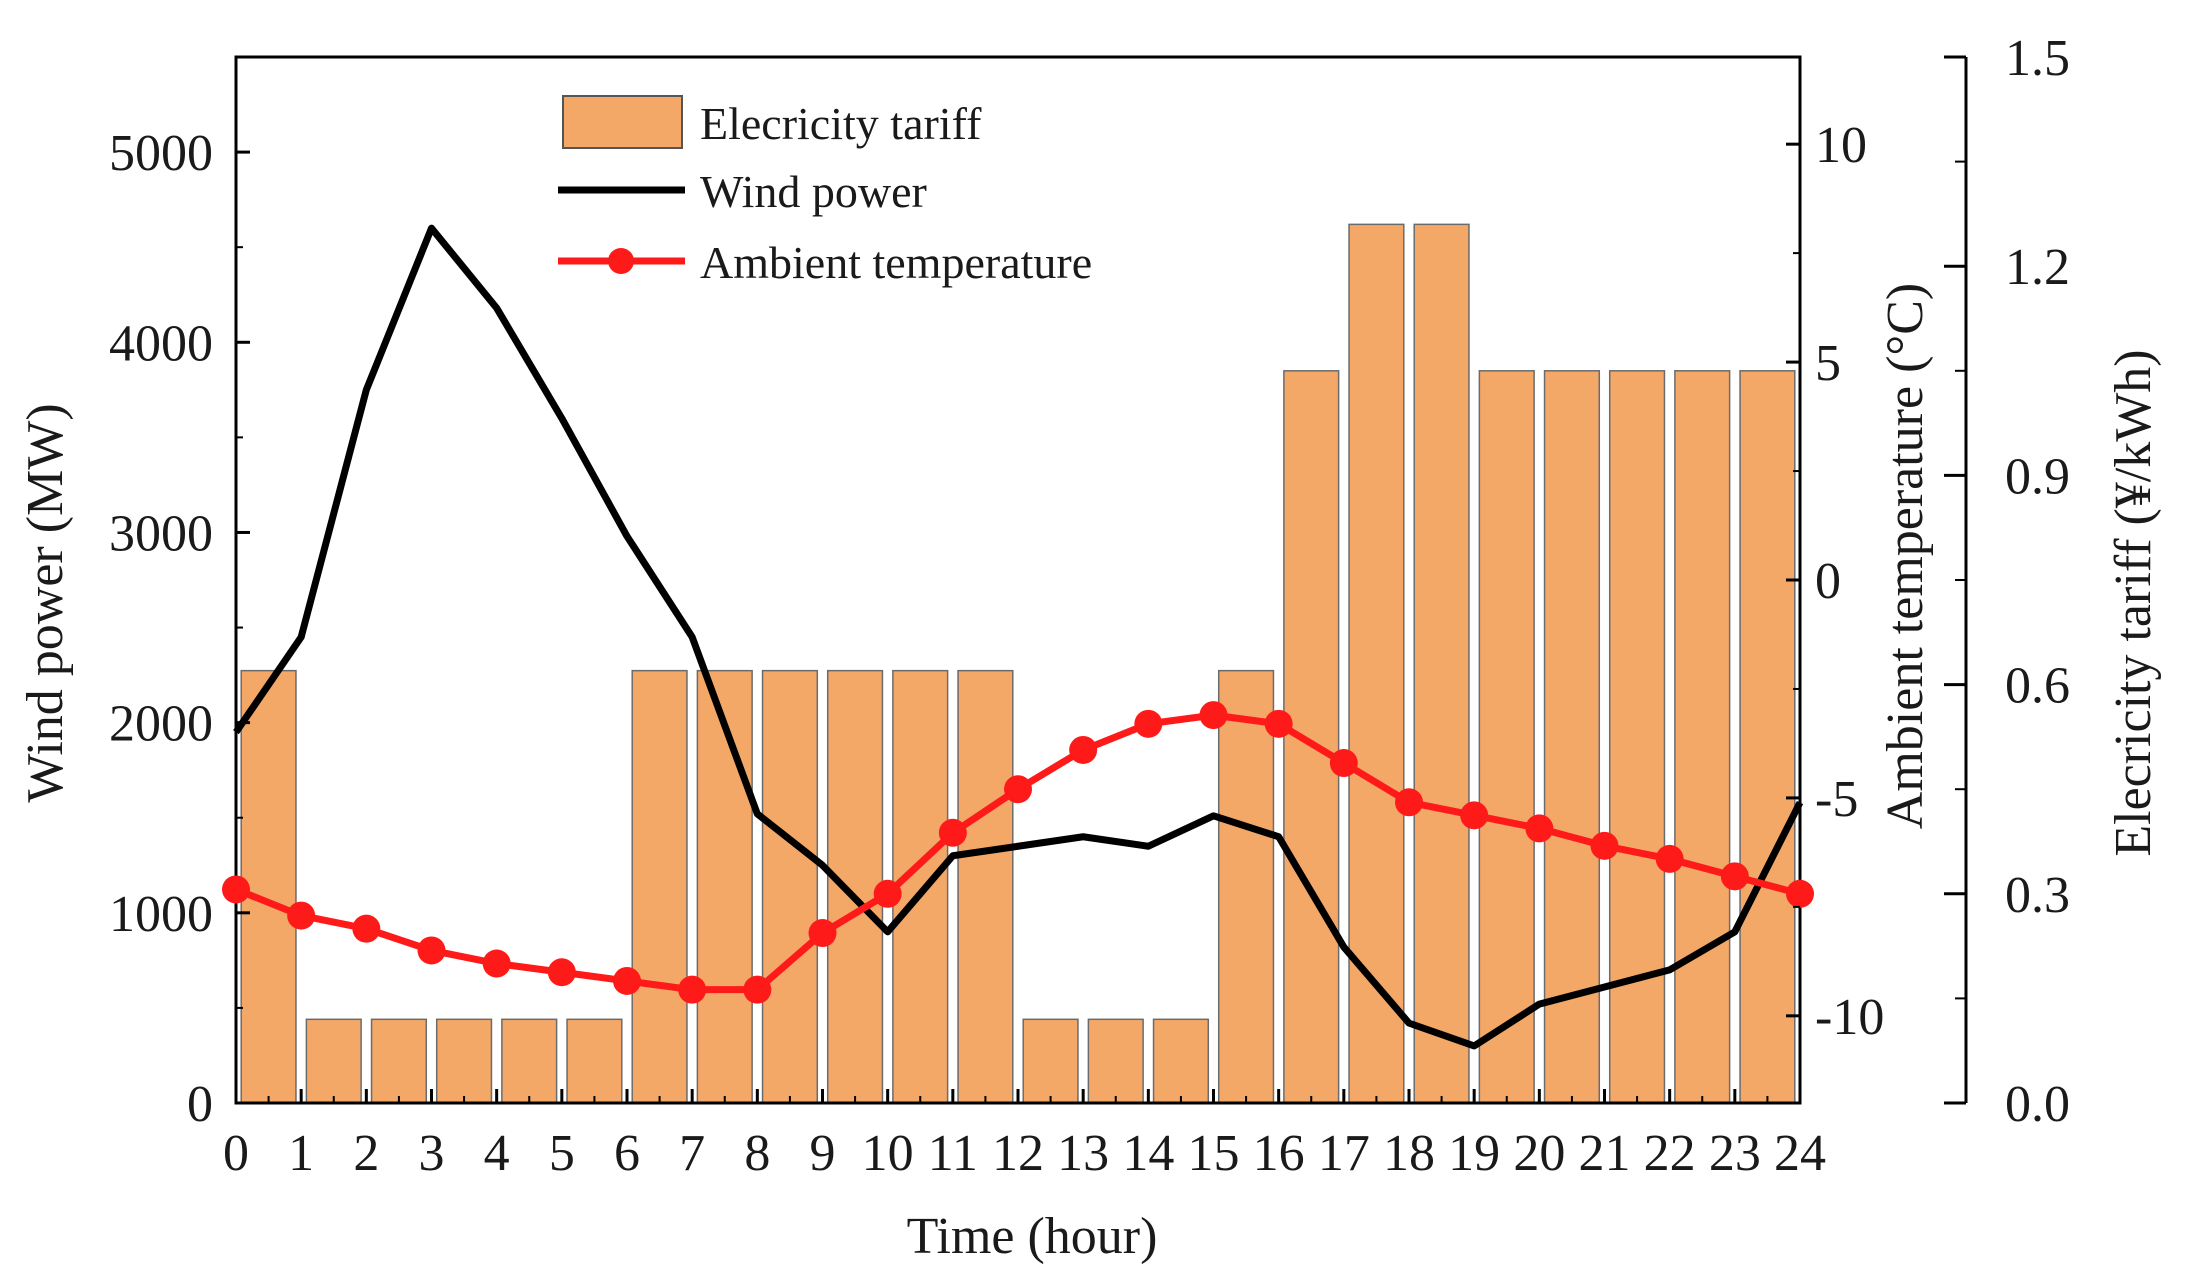  I want to click on right-outer-tick-label: 0.9, so click(2037, 476).